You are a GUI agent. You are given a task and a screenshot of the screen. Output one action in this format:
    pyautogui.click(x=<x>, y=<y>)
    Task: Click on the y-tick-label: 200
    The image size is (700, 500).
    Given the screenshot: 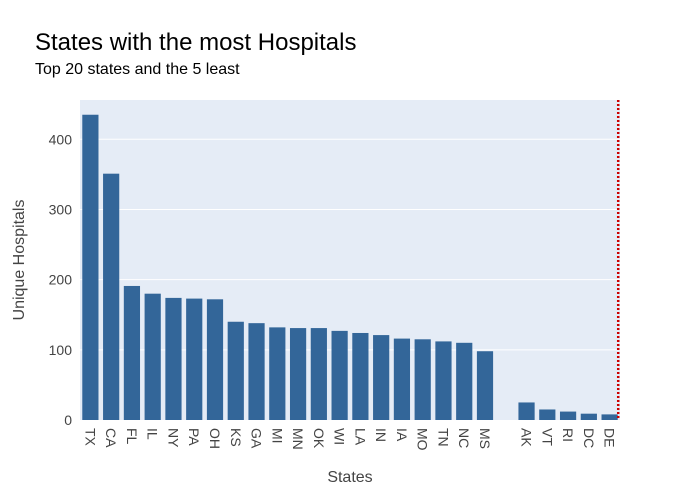 What is the action you would take?
    pyautogui.click(x=61, y=280)
    